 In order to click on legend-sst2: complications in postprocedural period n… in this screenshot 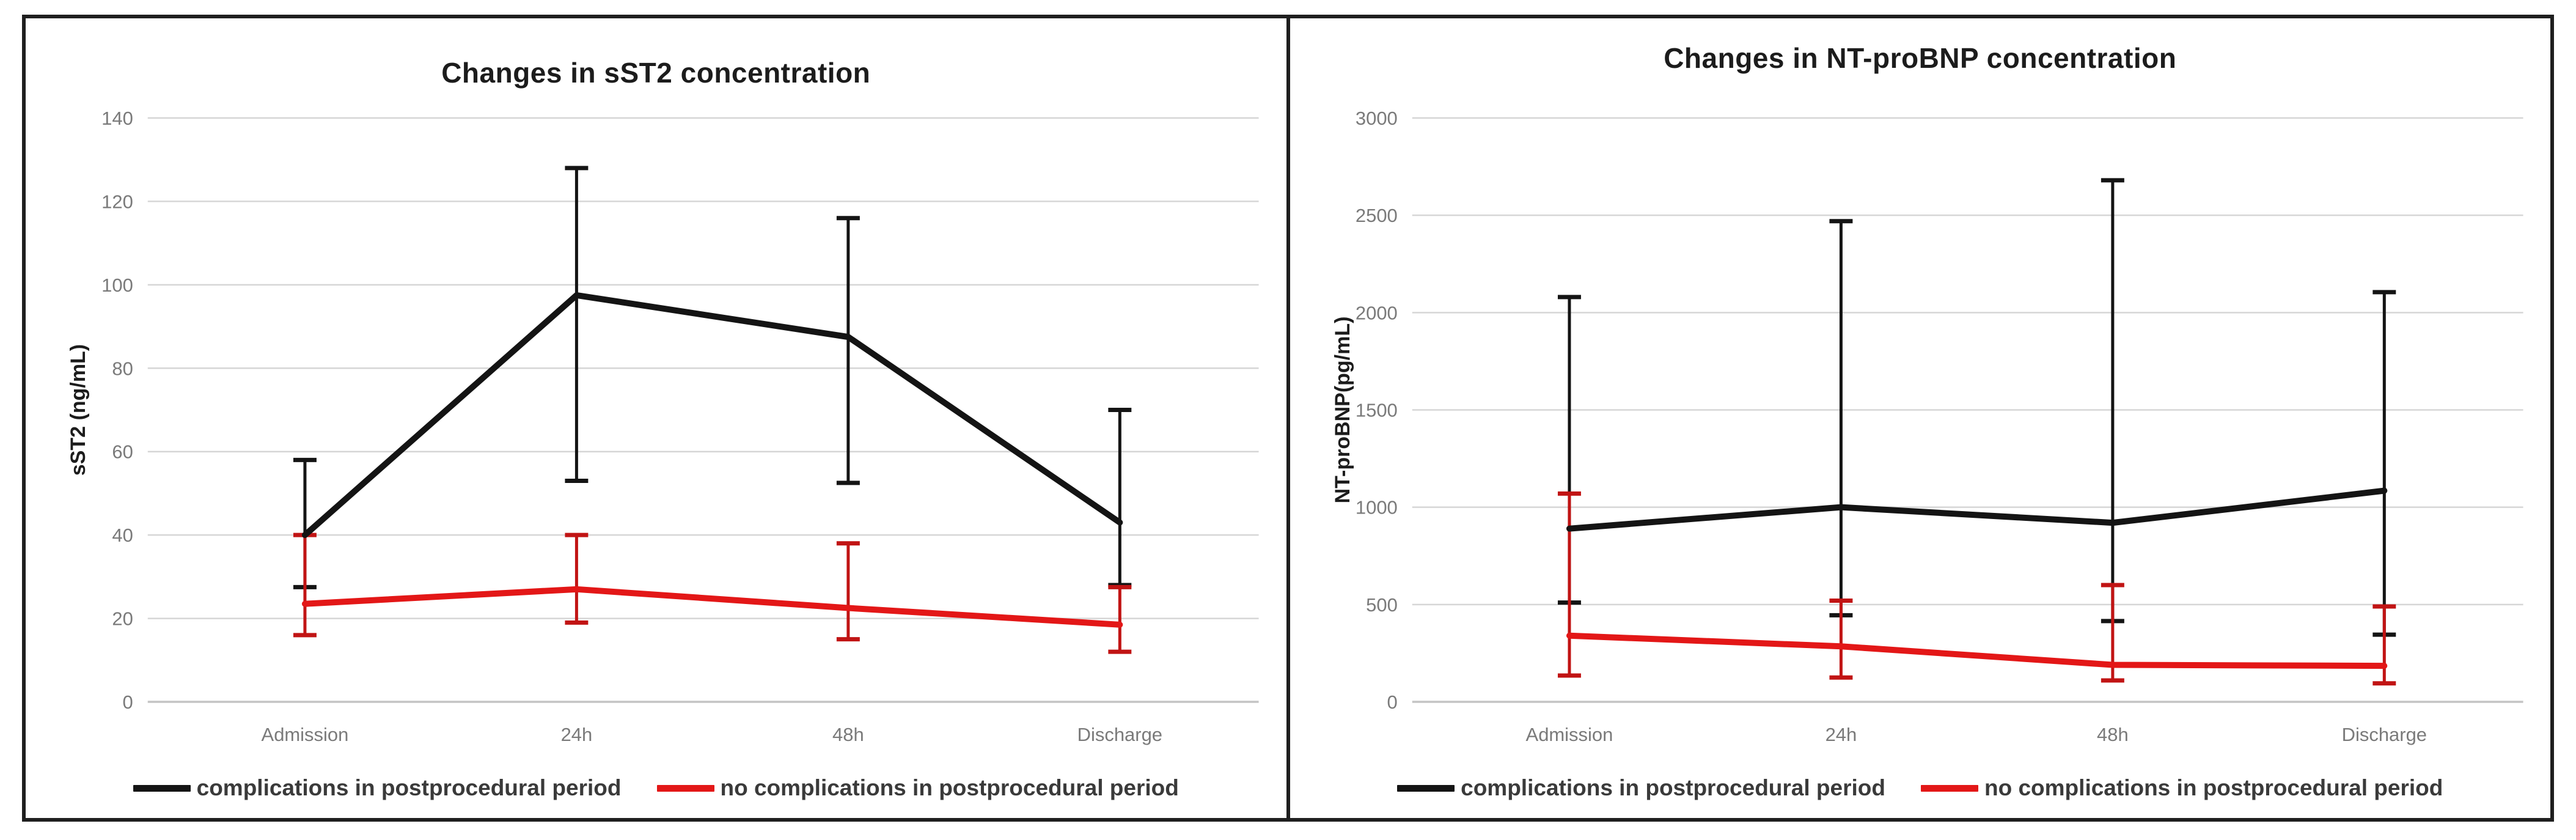, I will do `click(656, 788)`.